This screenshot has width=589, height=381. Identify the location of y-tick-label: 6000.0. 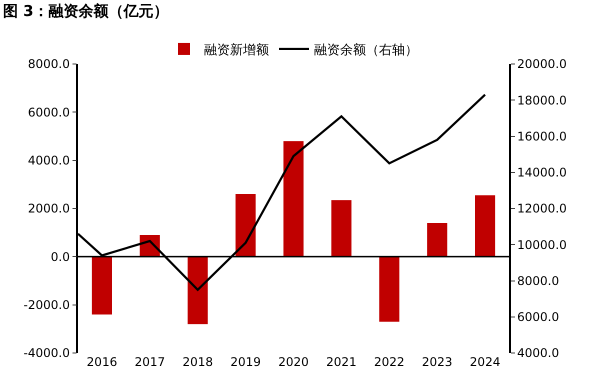
(49, 112).